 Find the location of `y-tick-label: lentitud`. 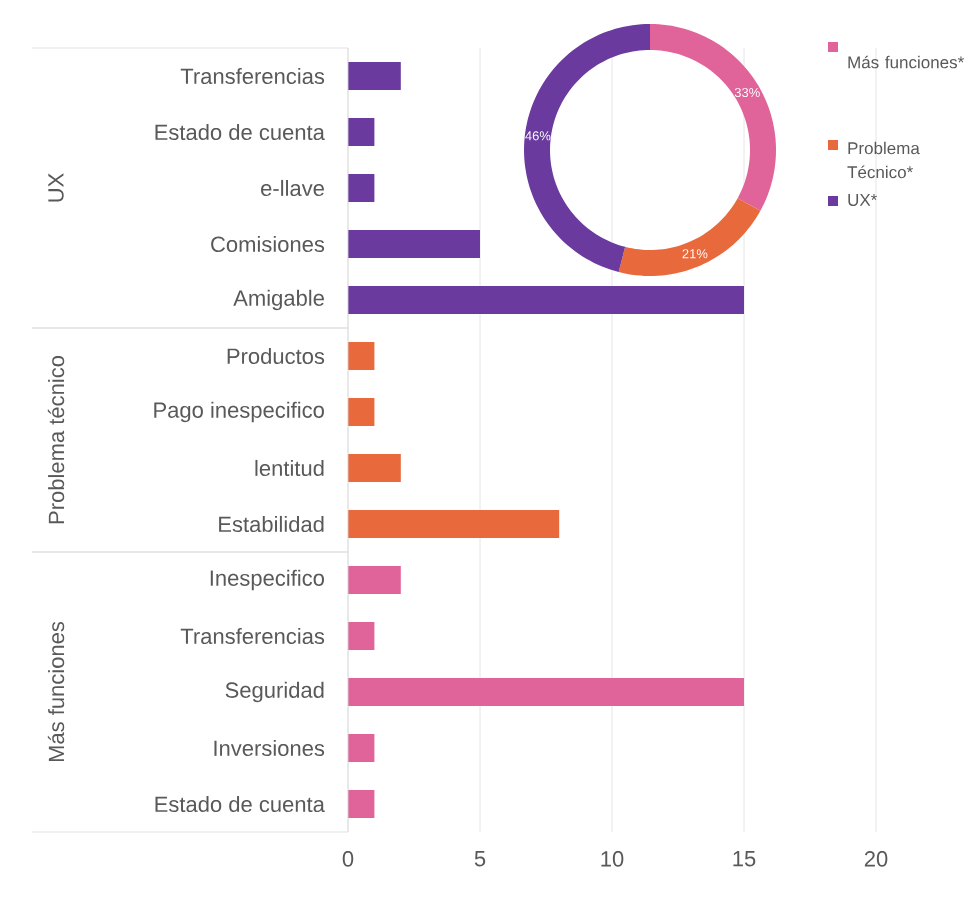

y-tick-label: lentitud is located at coordinates (289, 468).